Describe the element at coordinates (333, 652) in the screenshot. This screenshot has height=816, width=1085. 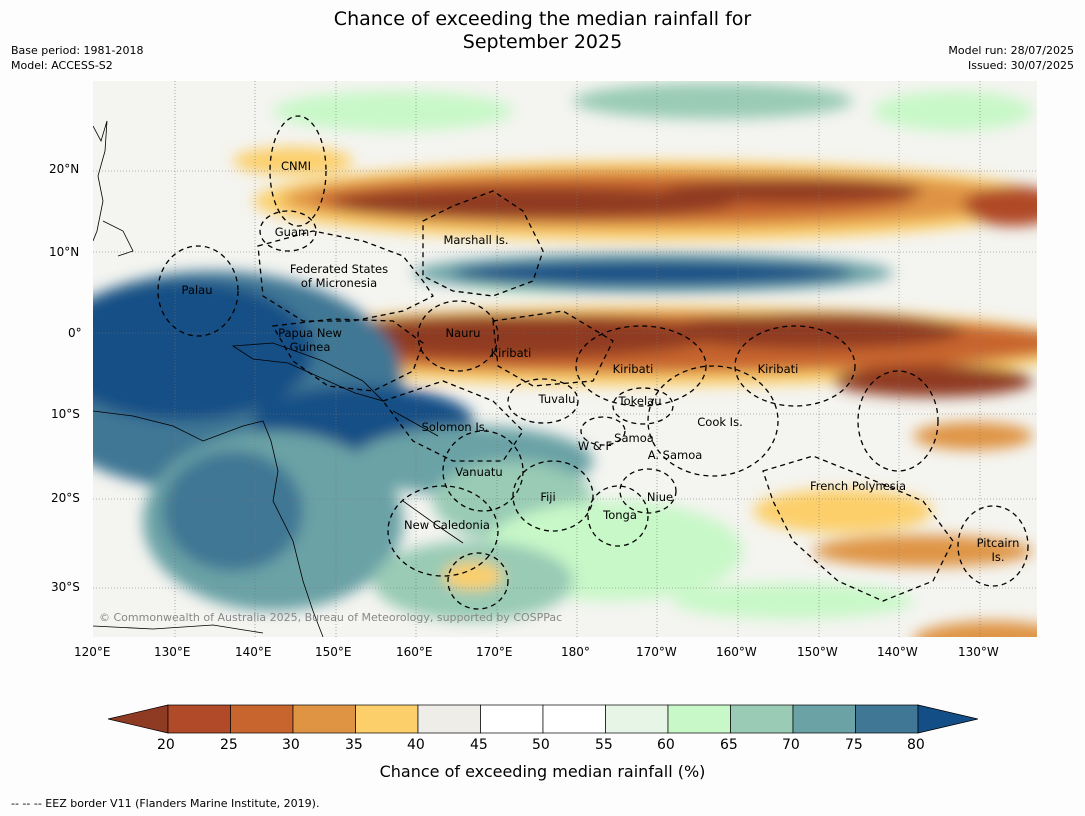
I see `lon-tick-150E: 150°E` at that location.